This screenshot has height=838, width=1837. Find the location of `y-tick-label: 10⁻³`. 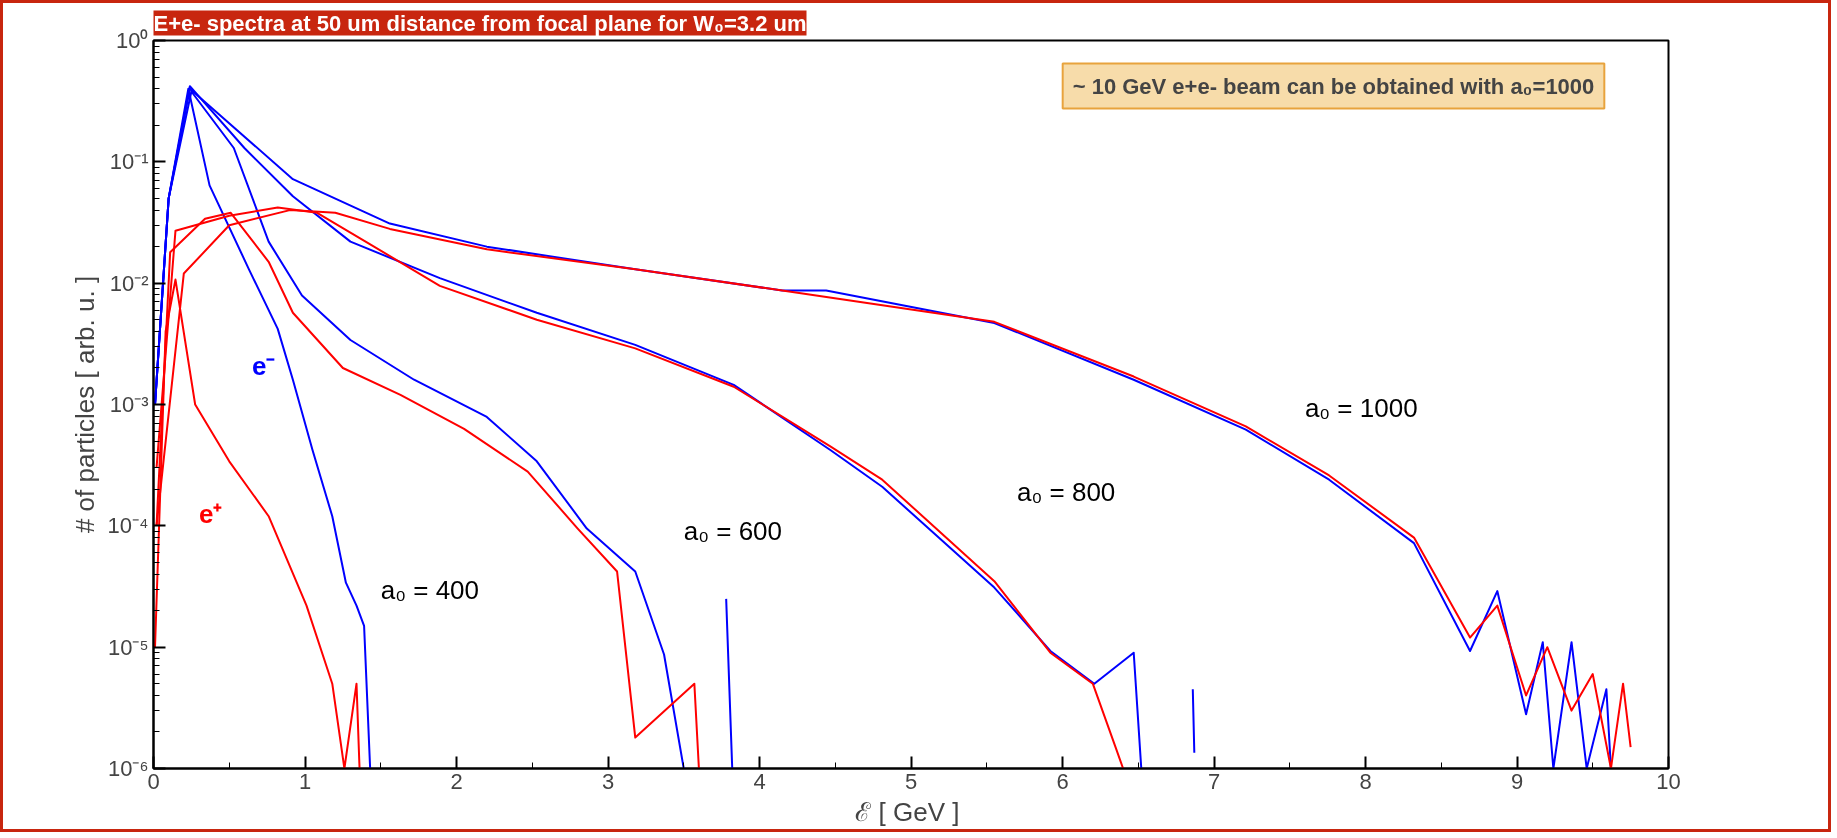

y-tick-label: 10⁻³ is located at coordinates (129, 404).